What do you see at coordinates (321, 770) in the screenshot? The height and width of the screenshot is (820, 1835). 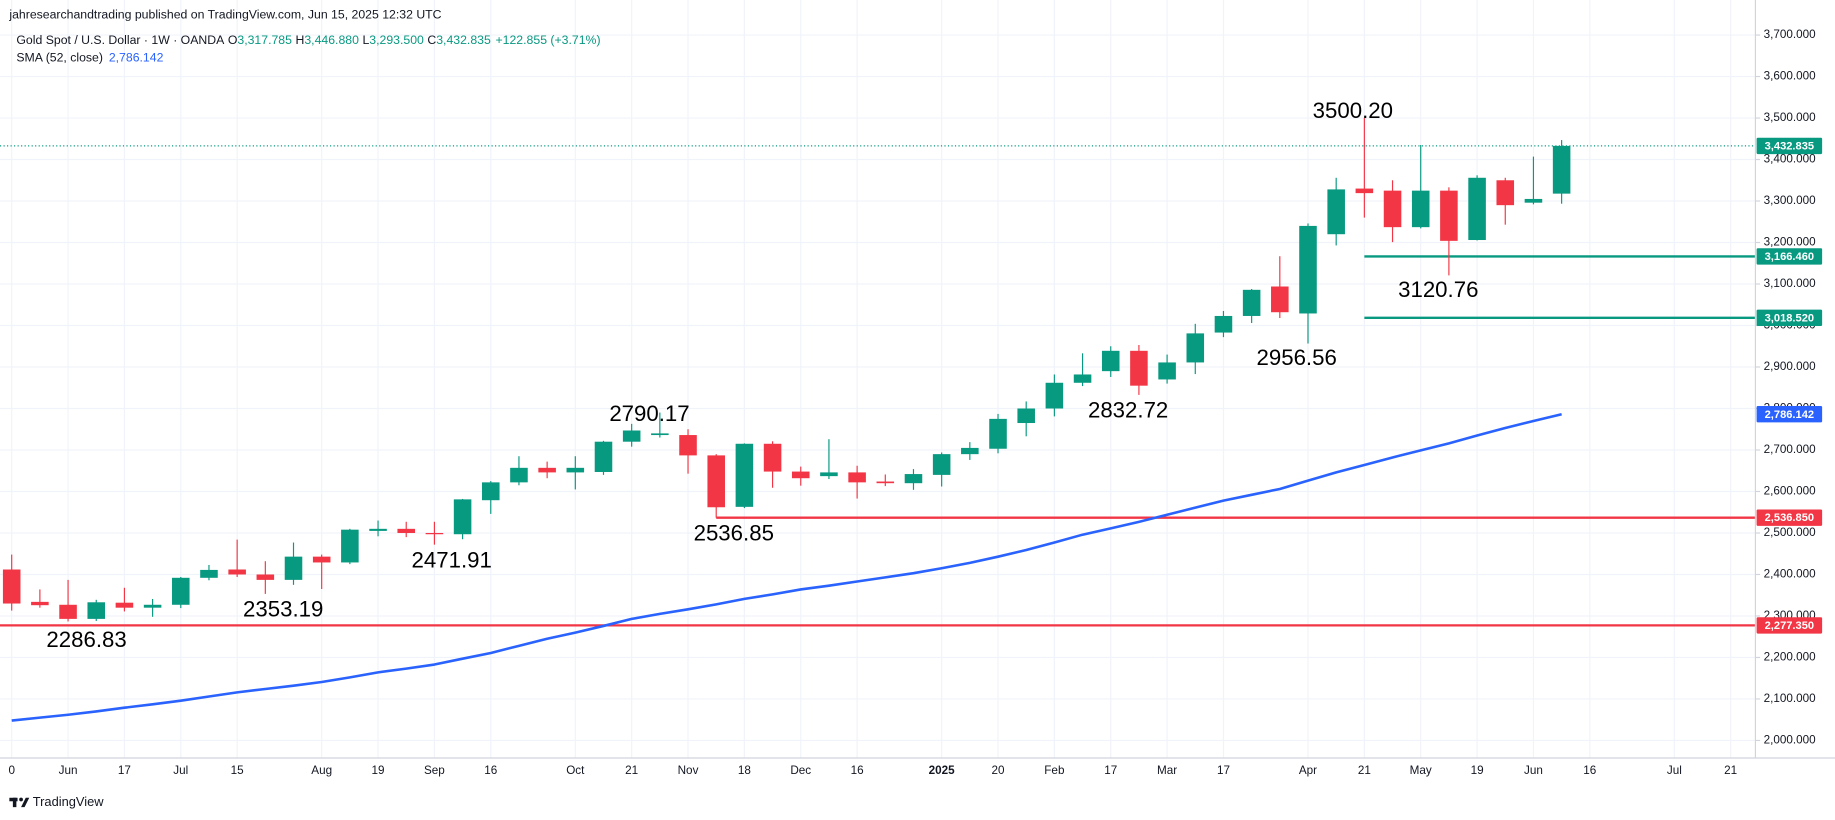 I see `x-tick-label: Aug` at bounding box center [321, 770].